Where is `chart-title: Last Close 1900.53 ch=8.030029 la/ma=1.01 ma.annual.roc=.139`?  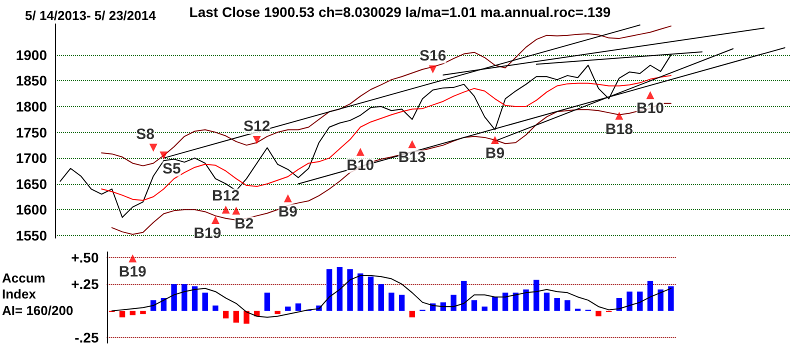
chart-title: Last Close 1900.53 ch=8.030029 la/ma=1.01 ma.annual.roc=.139 is located at coordinates (400, 12).